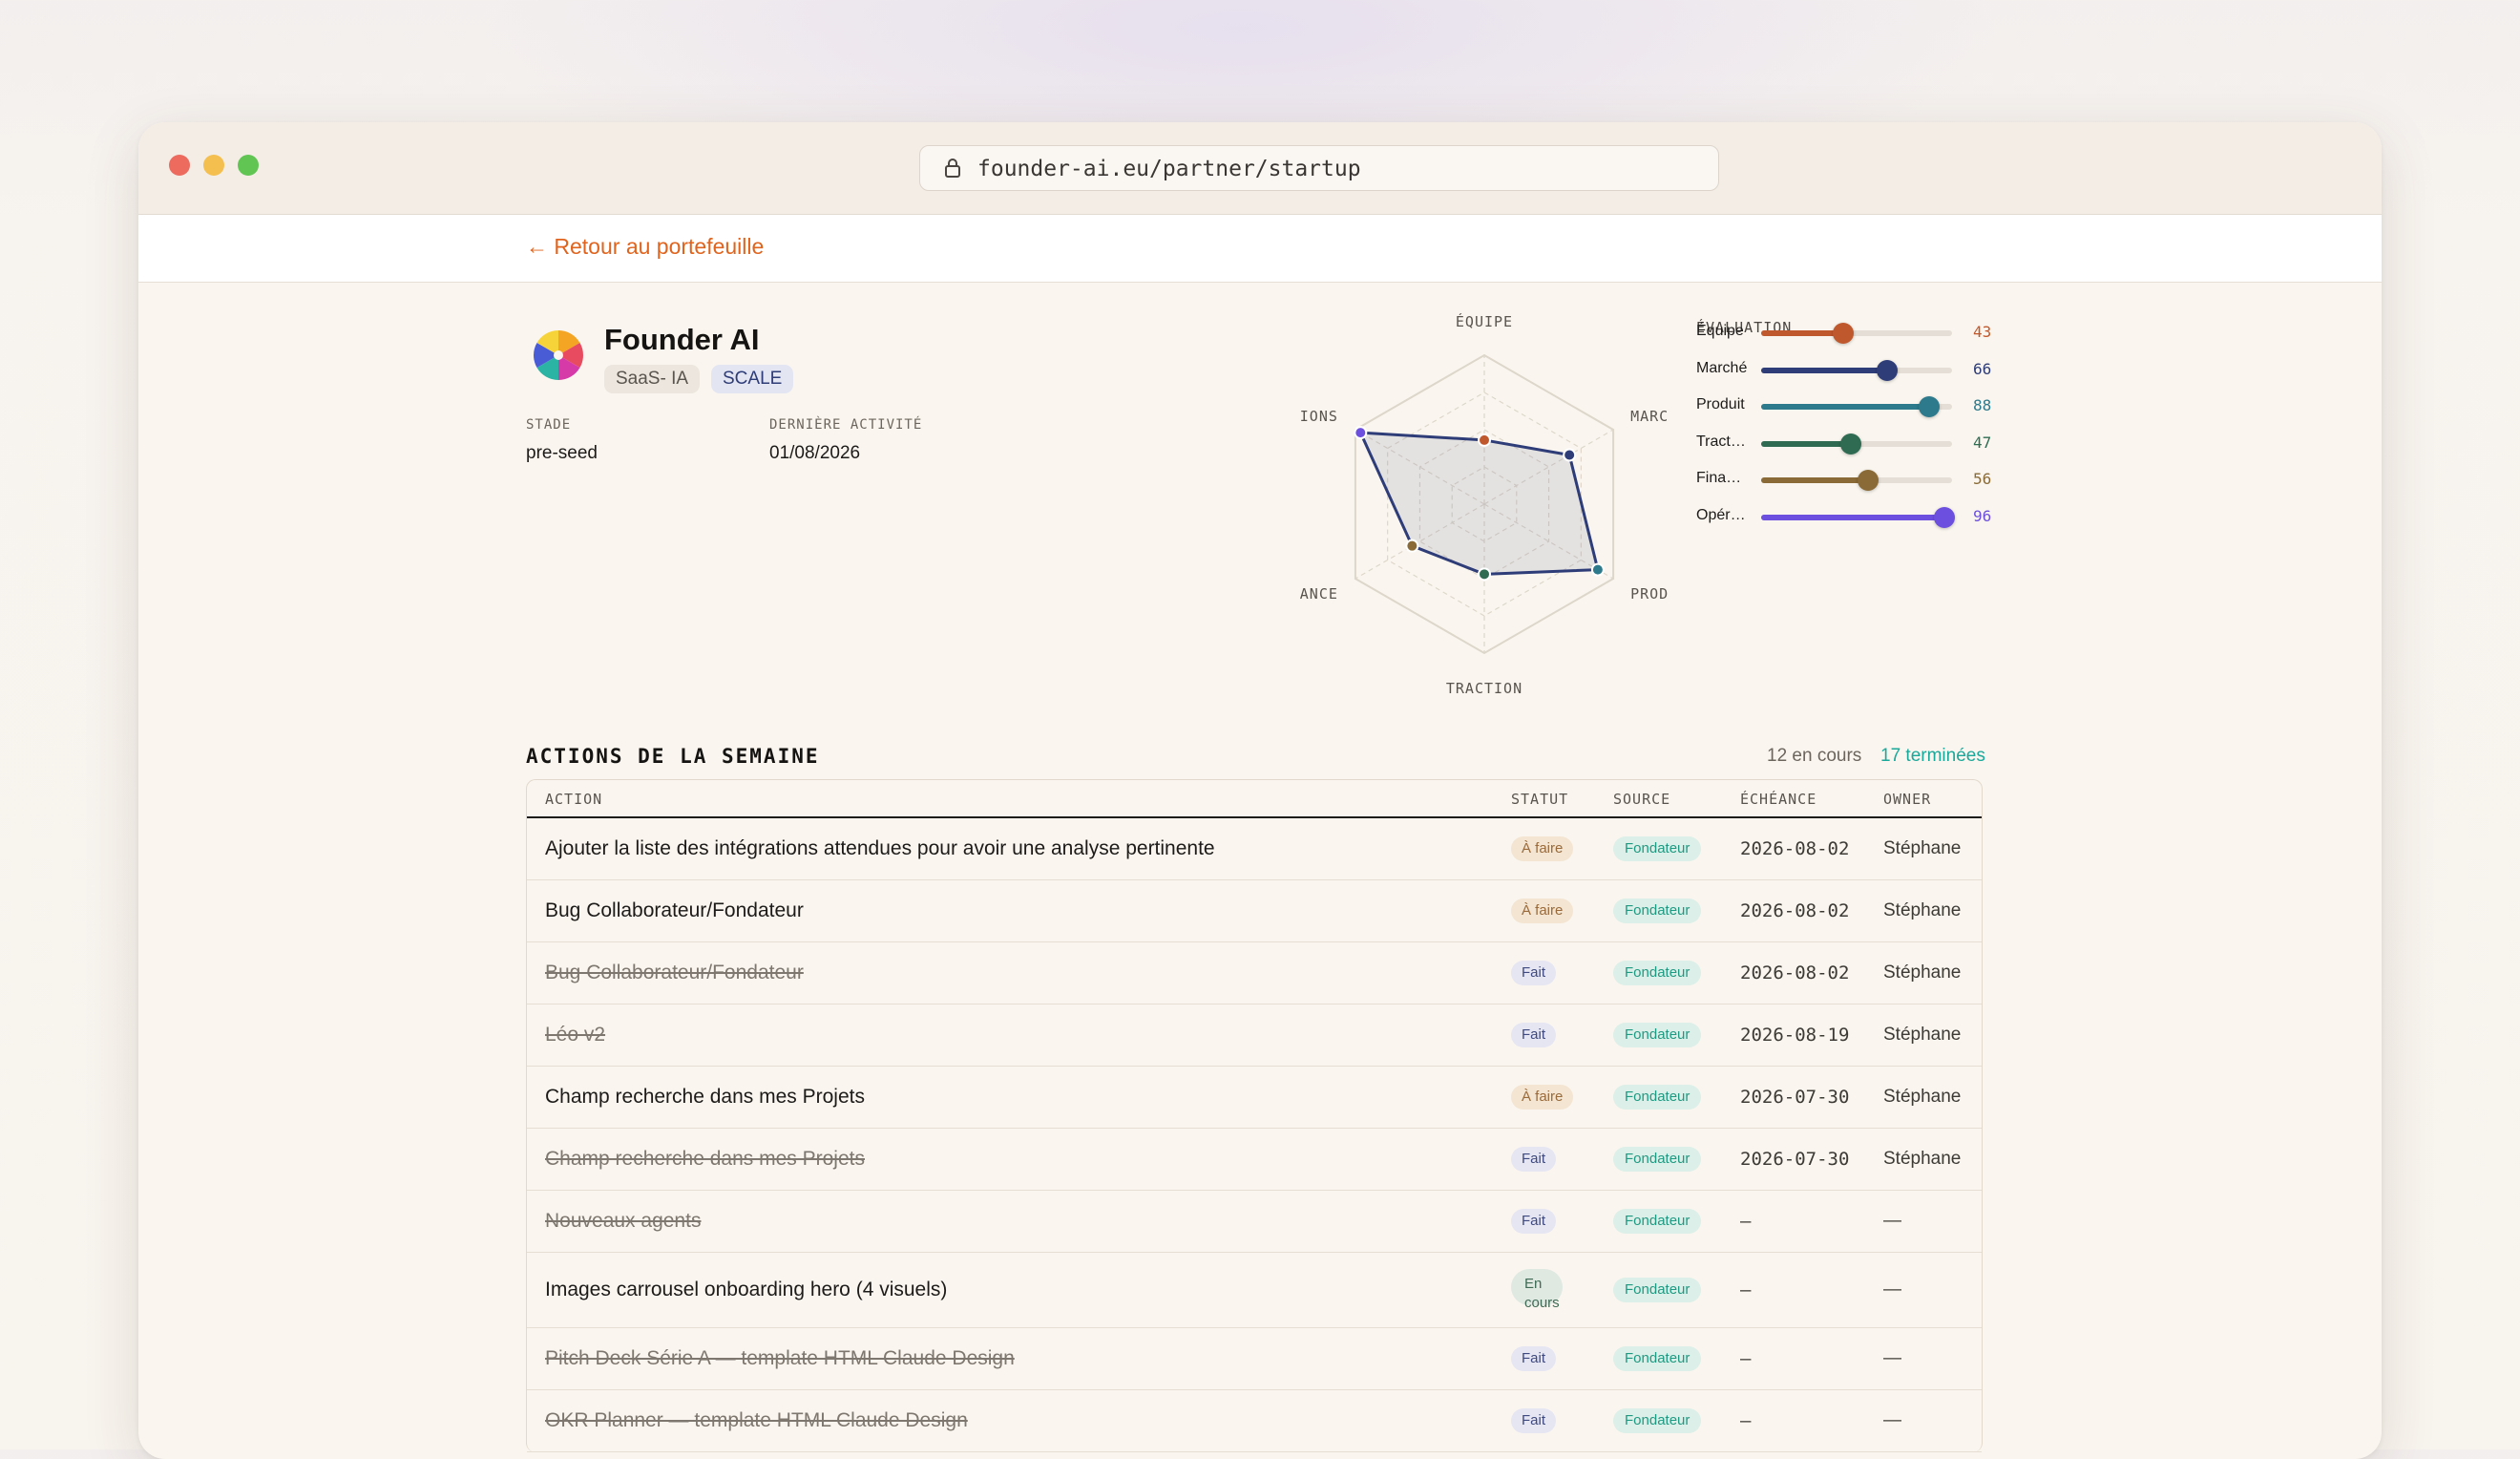  Describe the element at coordinates (652, 379) in the screenshot. I see `sector-tag: SaaS- IA` at that location.